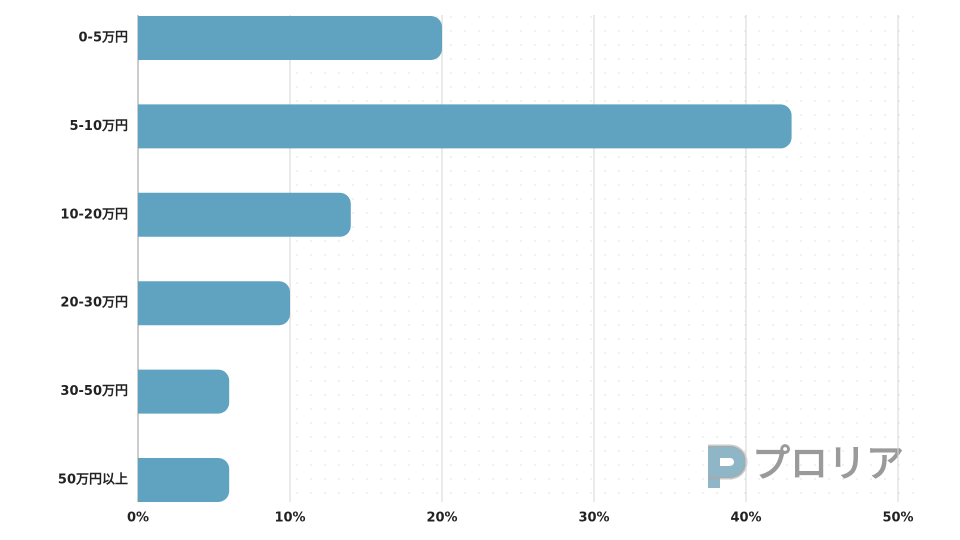  I want to click on y-tick-label: 0-5万円, so click(104, 38).